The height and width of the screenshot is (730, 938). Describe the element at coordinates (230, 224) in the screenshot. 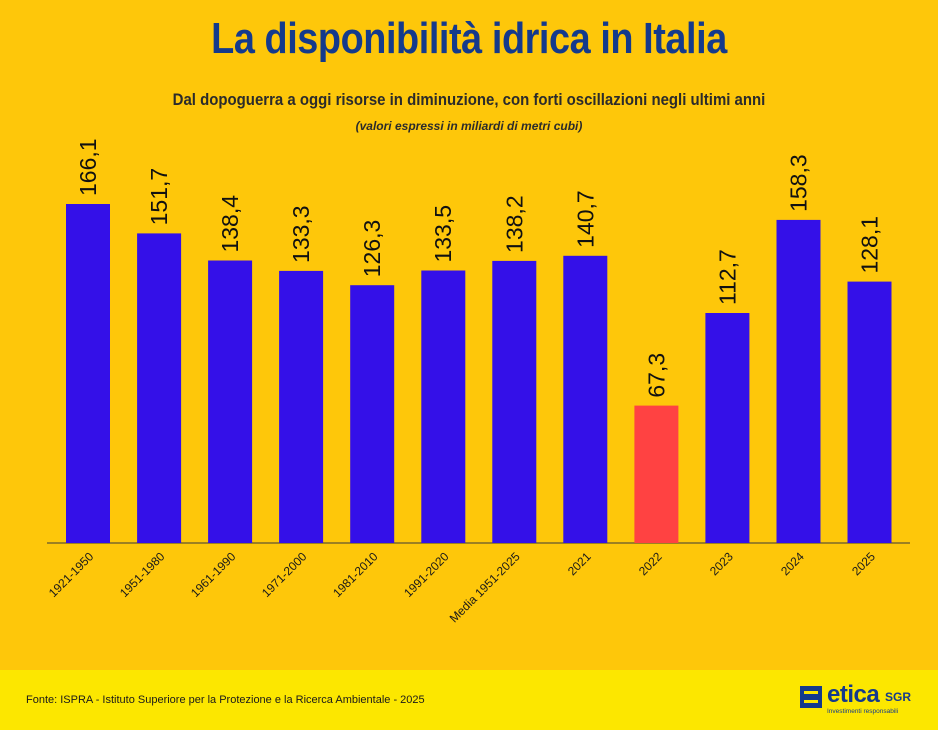

I see `value-label: 138,4` at that location.